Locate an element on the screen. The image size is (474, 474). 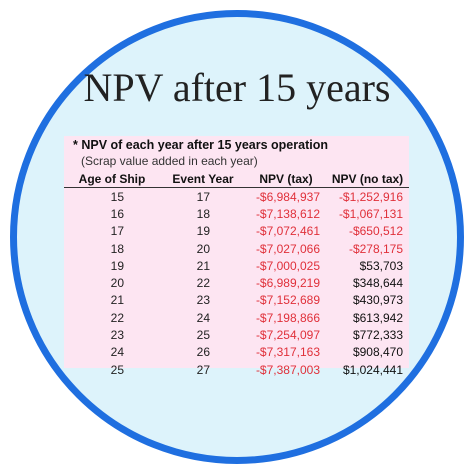
cell-npv-no-tax: $908,470 is located at coordinates (377, 352).